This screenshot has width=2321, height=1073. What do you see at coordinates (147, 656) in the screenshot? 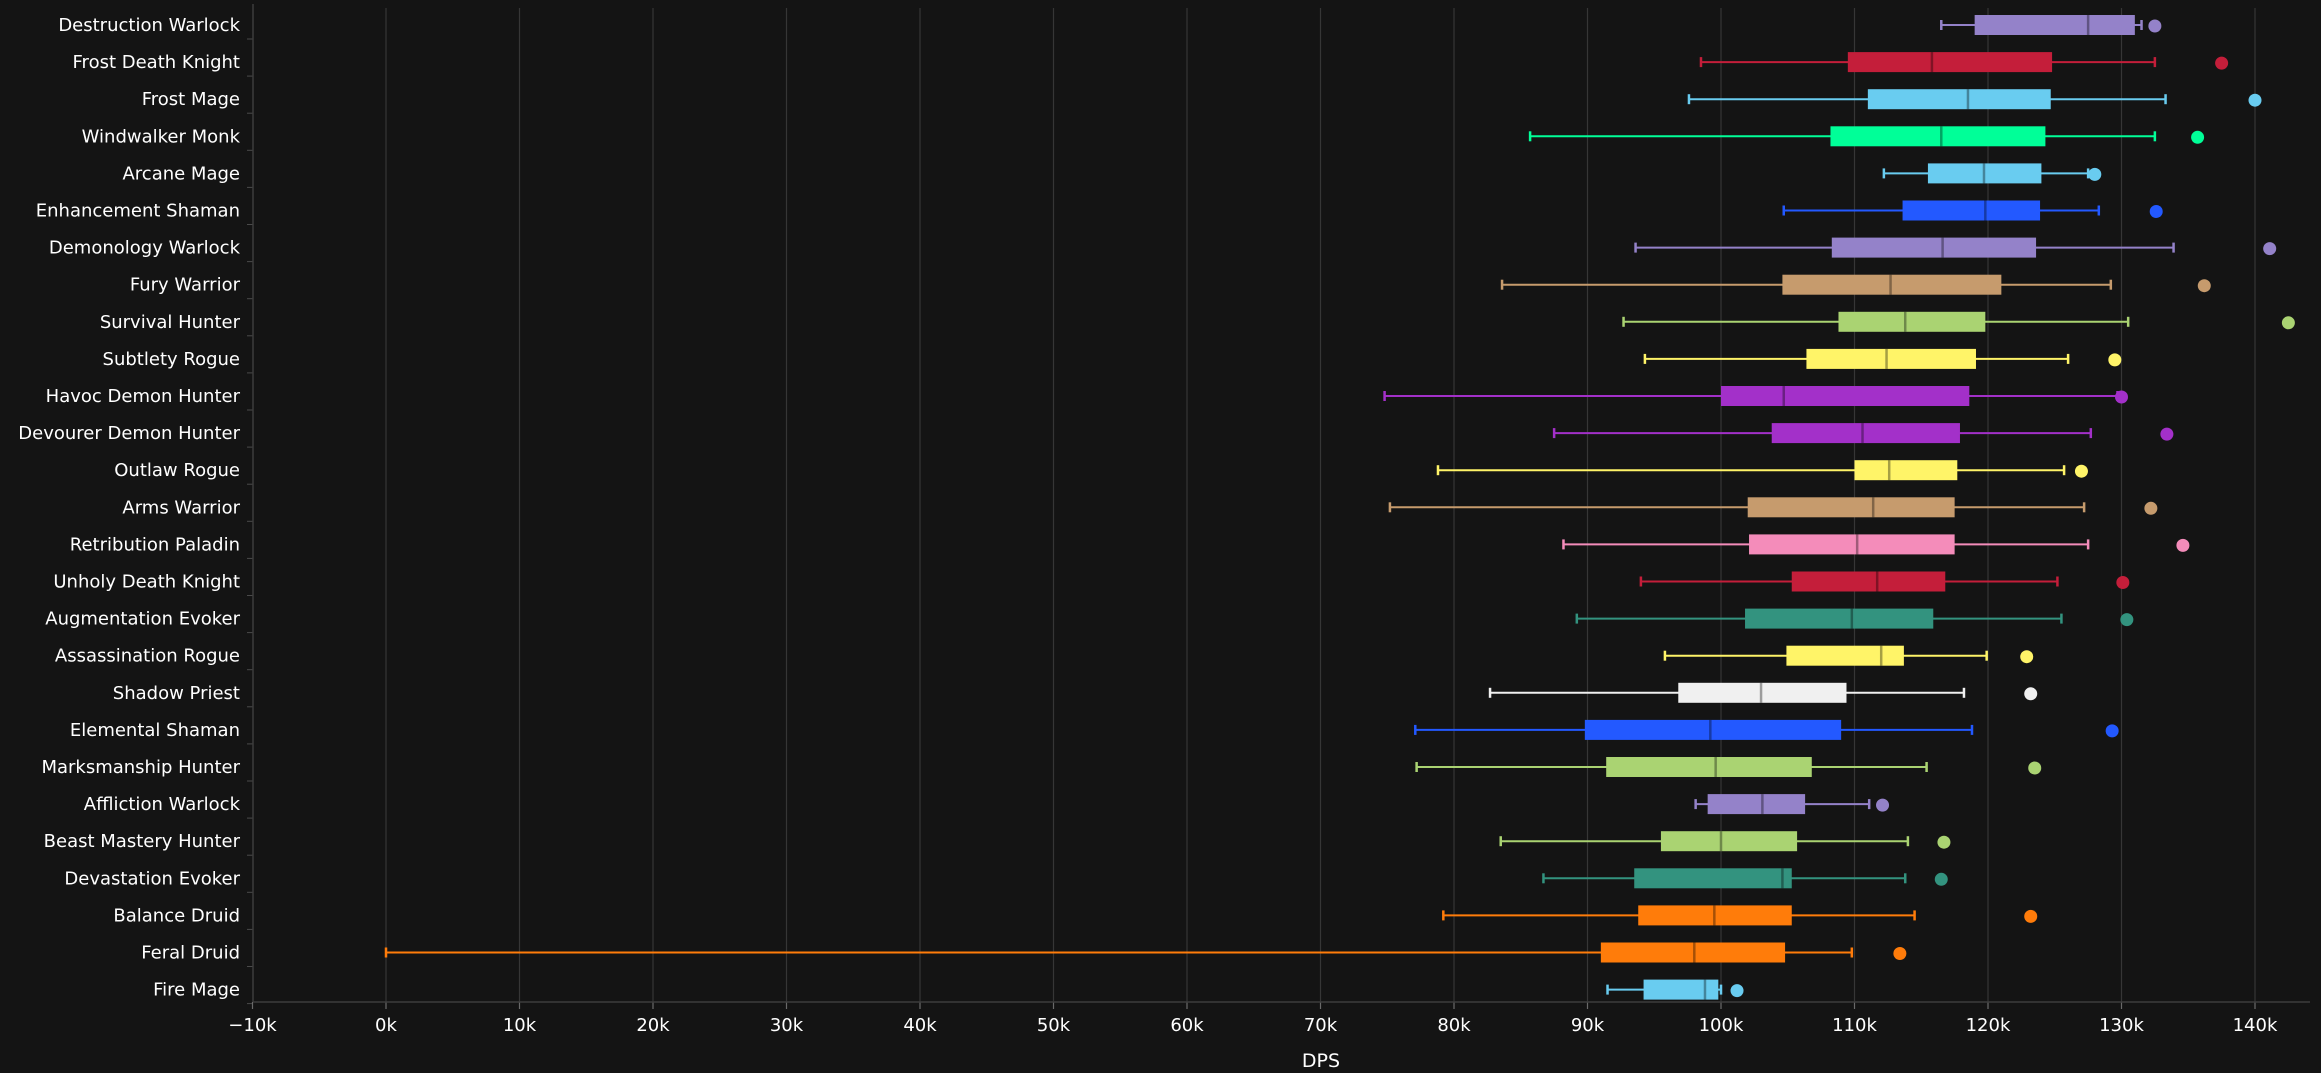
I see `category-label: Assassination Rogue` at bounding box center [147, 656].